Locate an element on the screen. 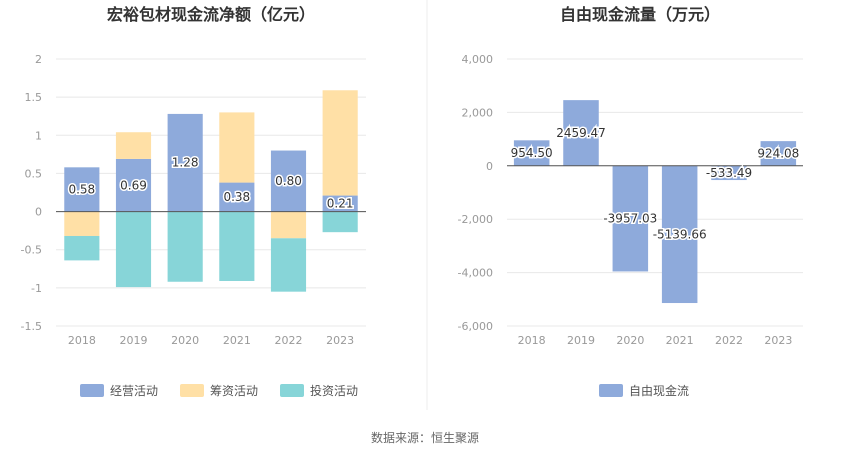 The image size is (850, 458). y-tick-label: 2,000 is located at coordinates (478, 112).